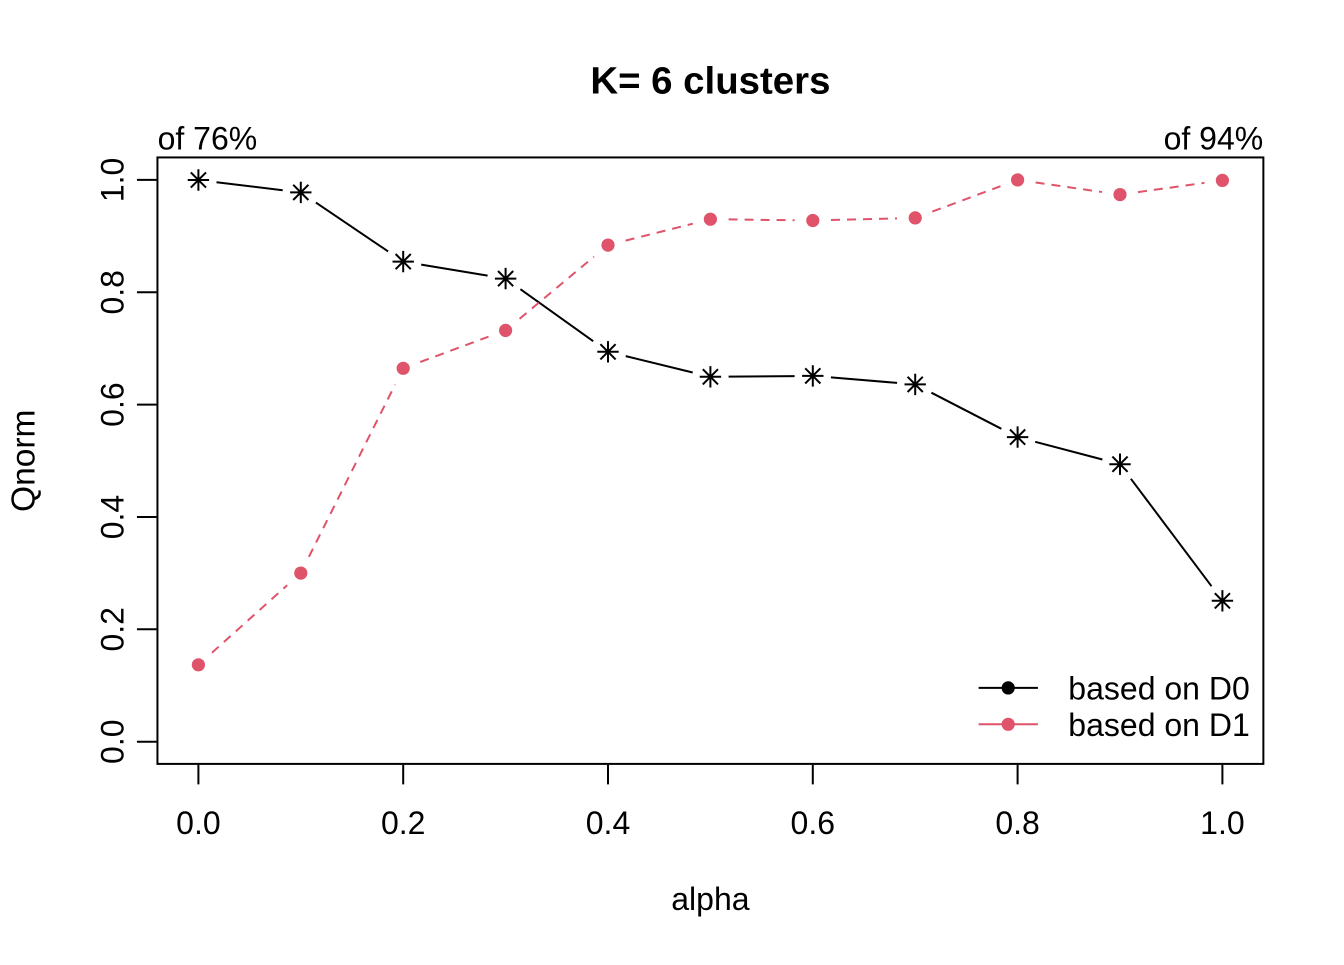 The height and width of the screenshot is (965, 1344). Describe the element at coordinates (1214, 138) in the screenshot. I see `svg-text: of 94%` at that location.